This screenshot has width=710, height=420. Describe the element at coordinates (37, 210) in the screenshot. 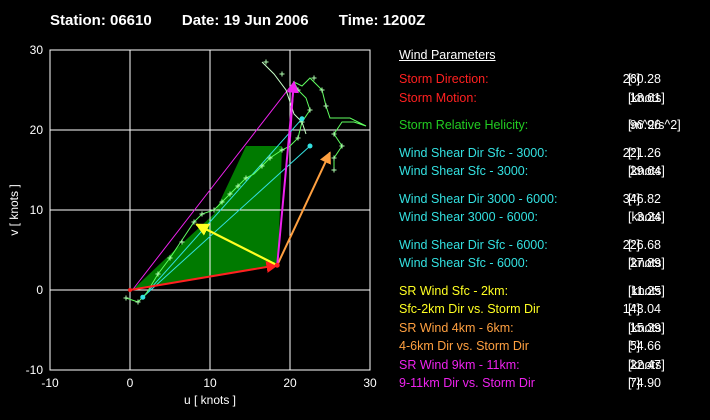

I see `y-tick-label: 10` at that location.